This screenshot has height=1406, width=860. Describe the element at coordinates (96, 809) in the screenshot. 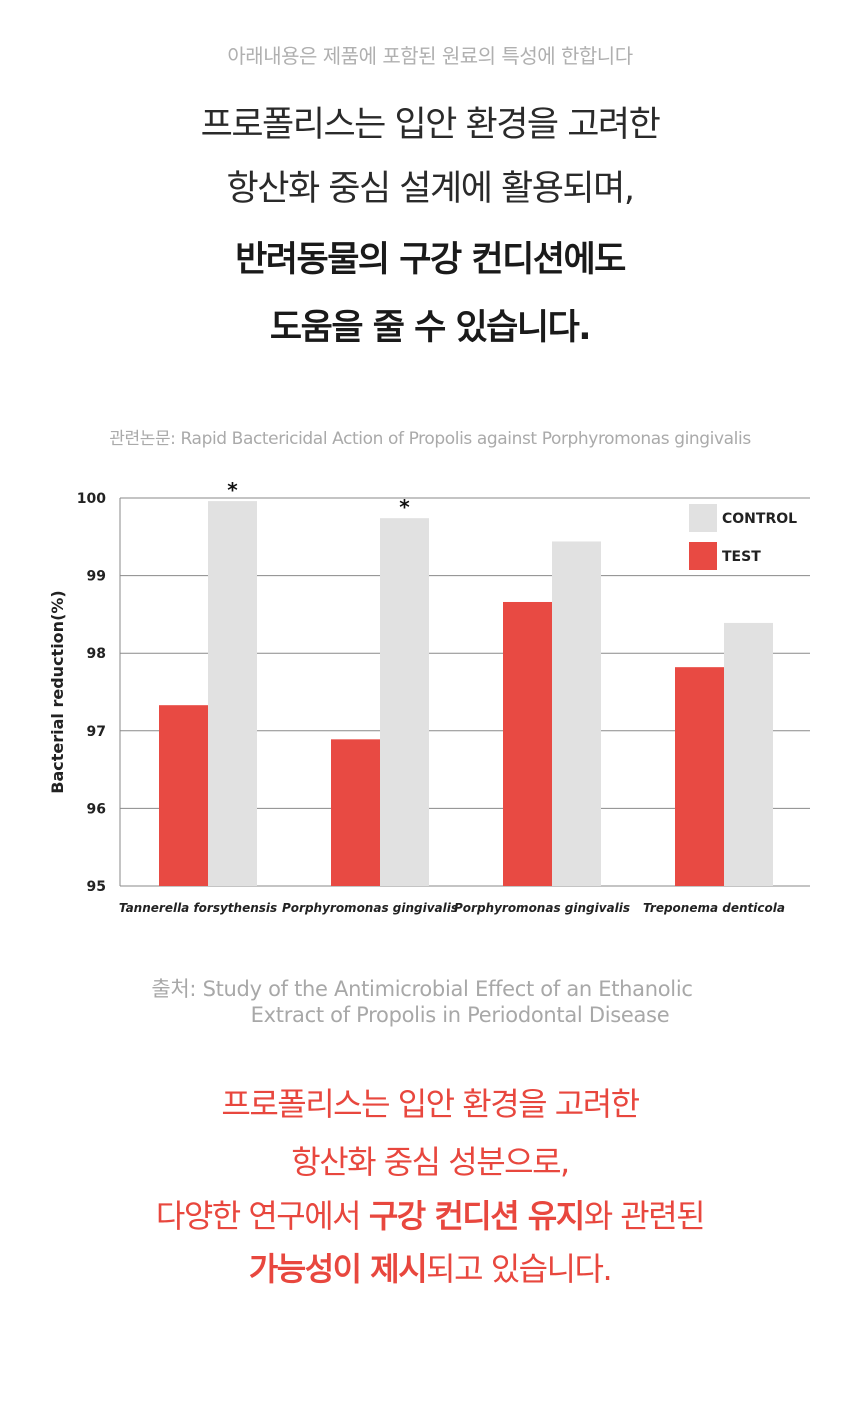

I see `y-tick-label: 96` at that location.